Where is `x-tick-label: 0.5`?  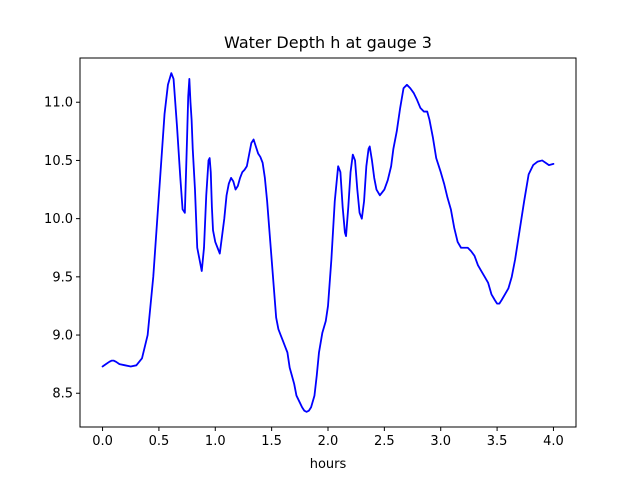
x-tick-label: 0.5 is located at coordinates (159, 441).